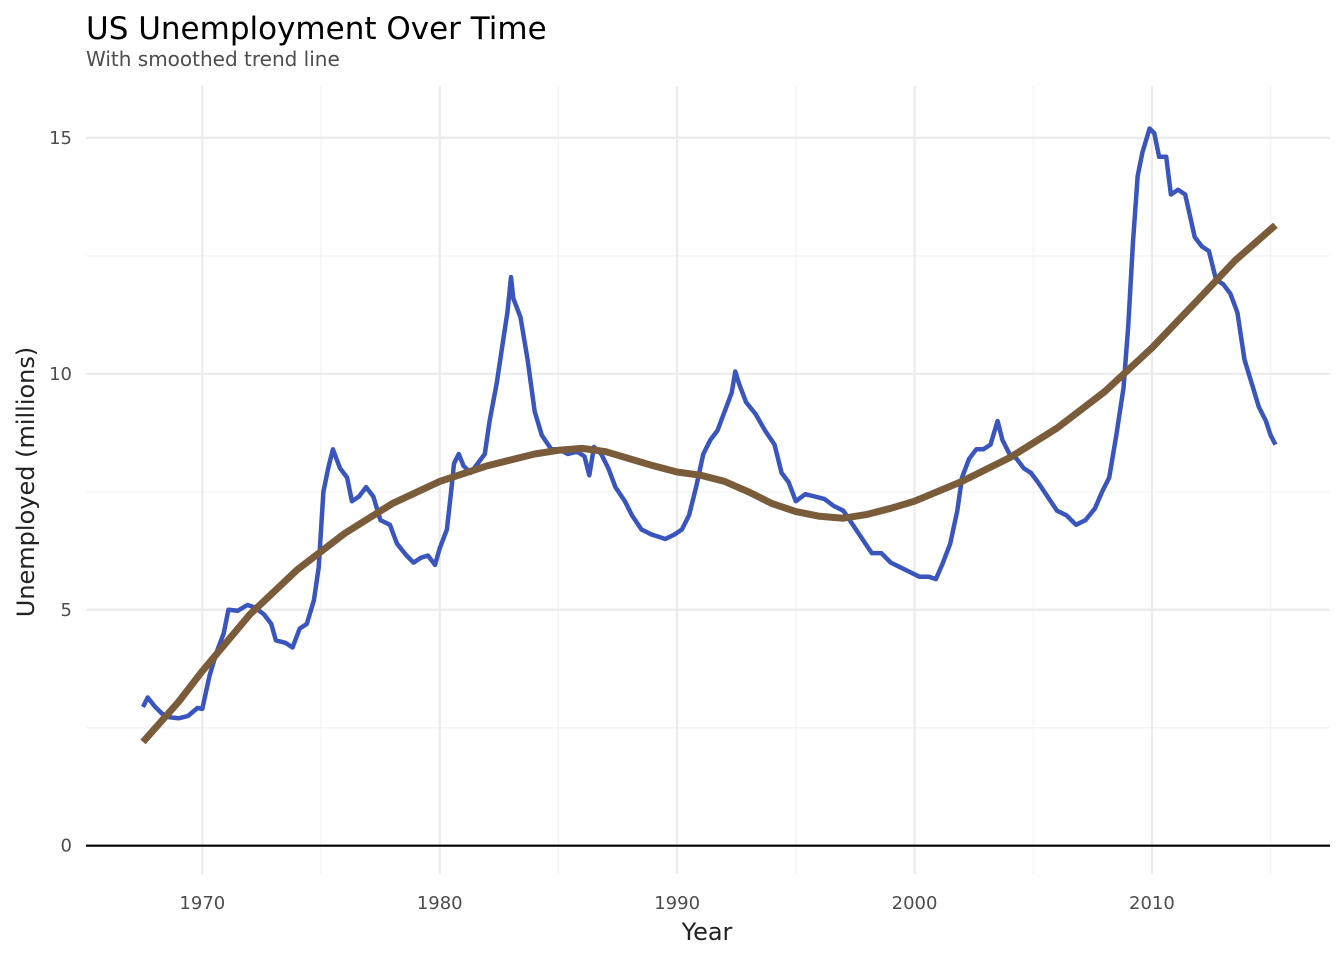 The height and width of the screenshot is (960, 1344). Describe the element at coordinates (316, 29) in the screenshot. I see `chart-title: US Unemployment Over Time` at that location.